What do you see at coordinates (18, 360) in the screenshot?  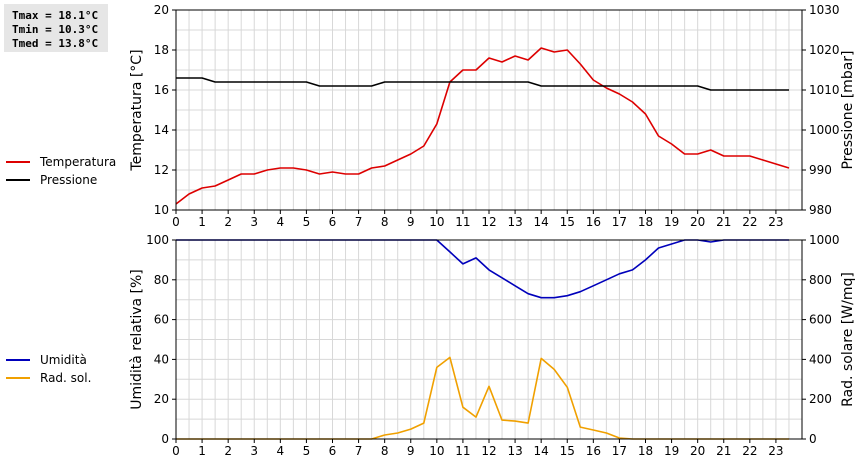 I see `legend-swatch-umidita` at bounding box center [18, 360].